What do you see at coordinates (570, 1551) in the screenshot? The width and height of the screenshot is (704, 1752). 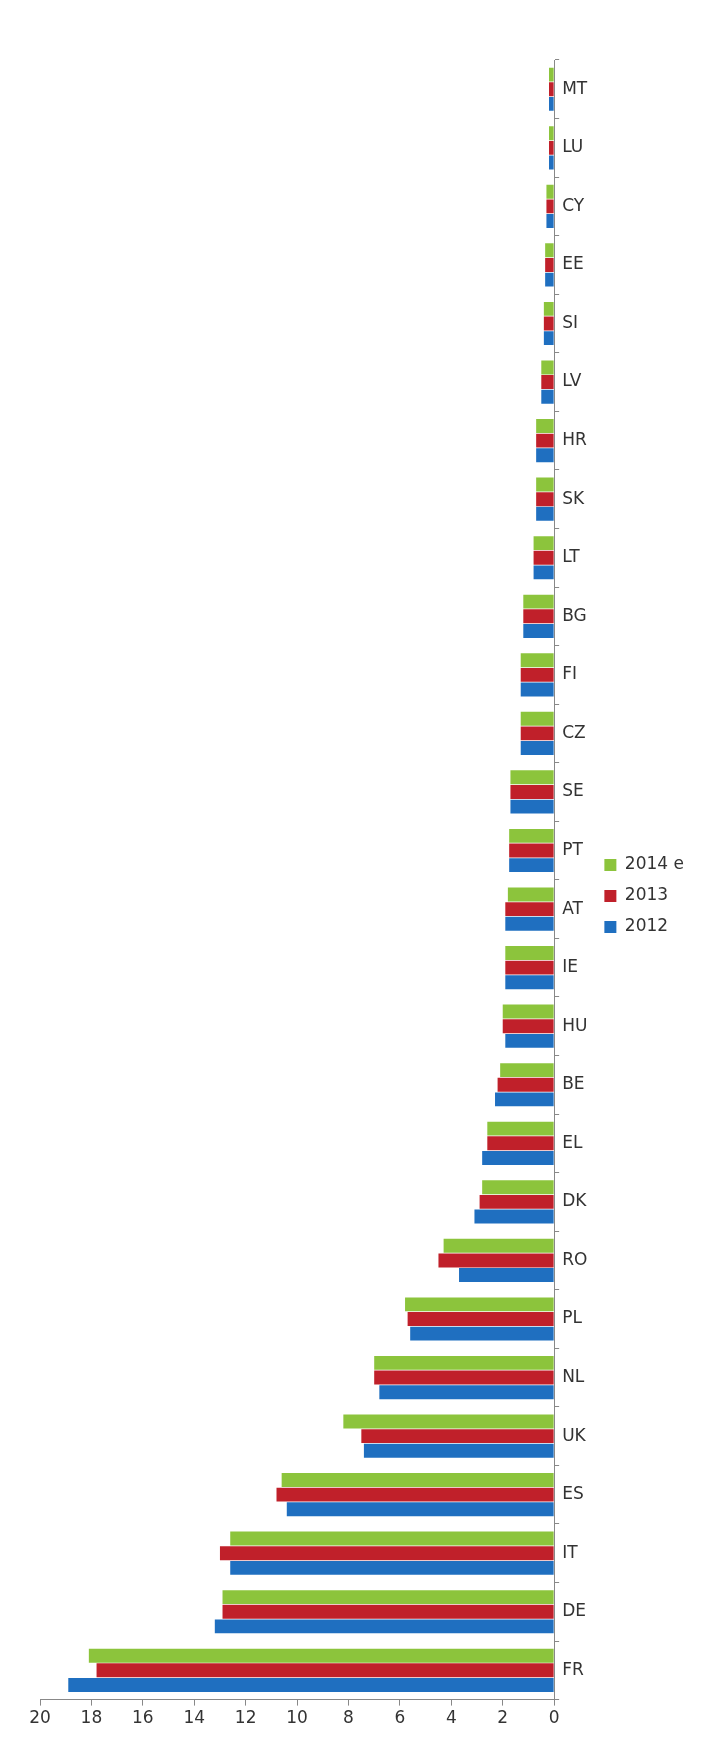 I see `y-tick-label: IT` at bounding box center [570, 1551].